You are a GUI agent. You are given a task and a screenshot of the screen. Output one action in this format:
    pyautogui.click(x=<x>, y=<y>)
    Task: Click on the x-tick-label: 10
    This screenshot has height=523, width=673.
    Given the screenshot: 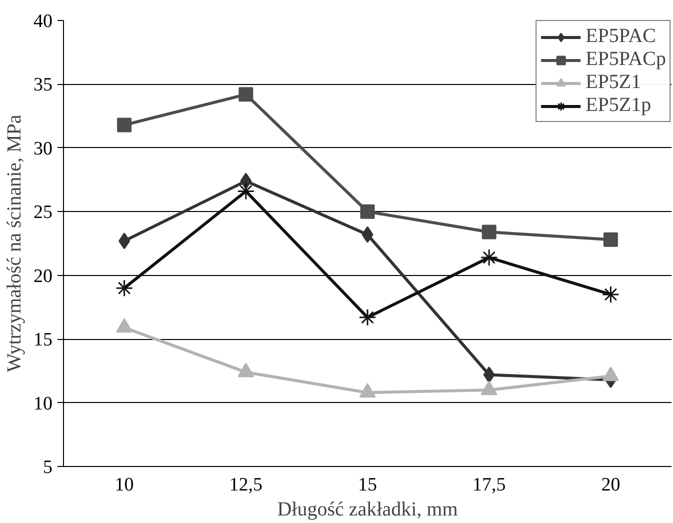 What is the action you would take?
    pyautogui.click(x=124, y=485)
    